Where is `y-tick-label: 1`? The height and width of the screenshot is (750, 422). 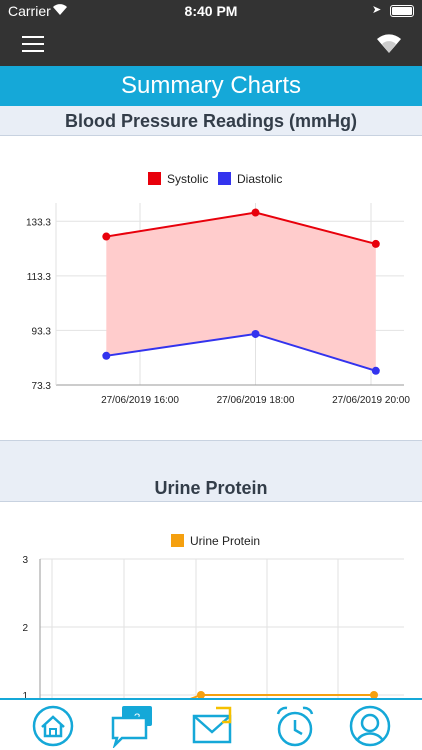
y-tick-label: 1 is located at coordinates (25, 695).